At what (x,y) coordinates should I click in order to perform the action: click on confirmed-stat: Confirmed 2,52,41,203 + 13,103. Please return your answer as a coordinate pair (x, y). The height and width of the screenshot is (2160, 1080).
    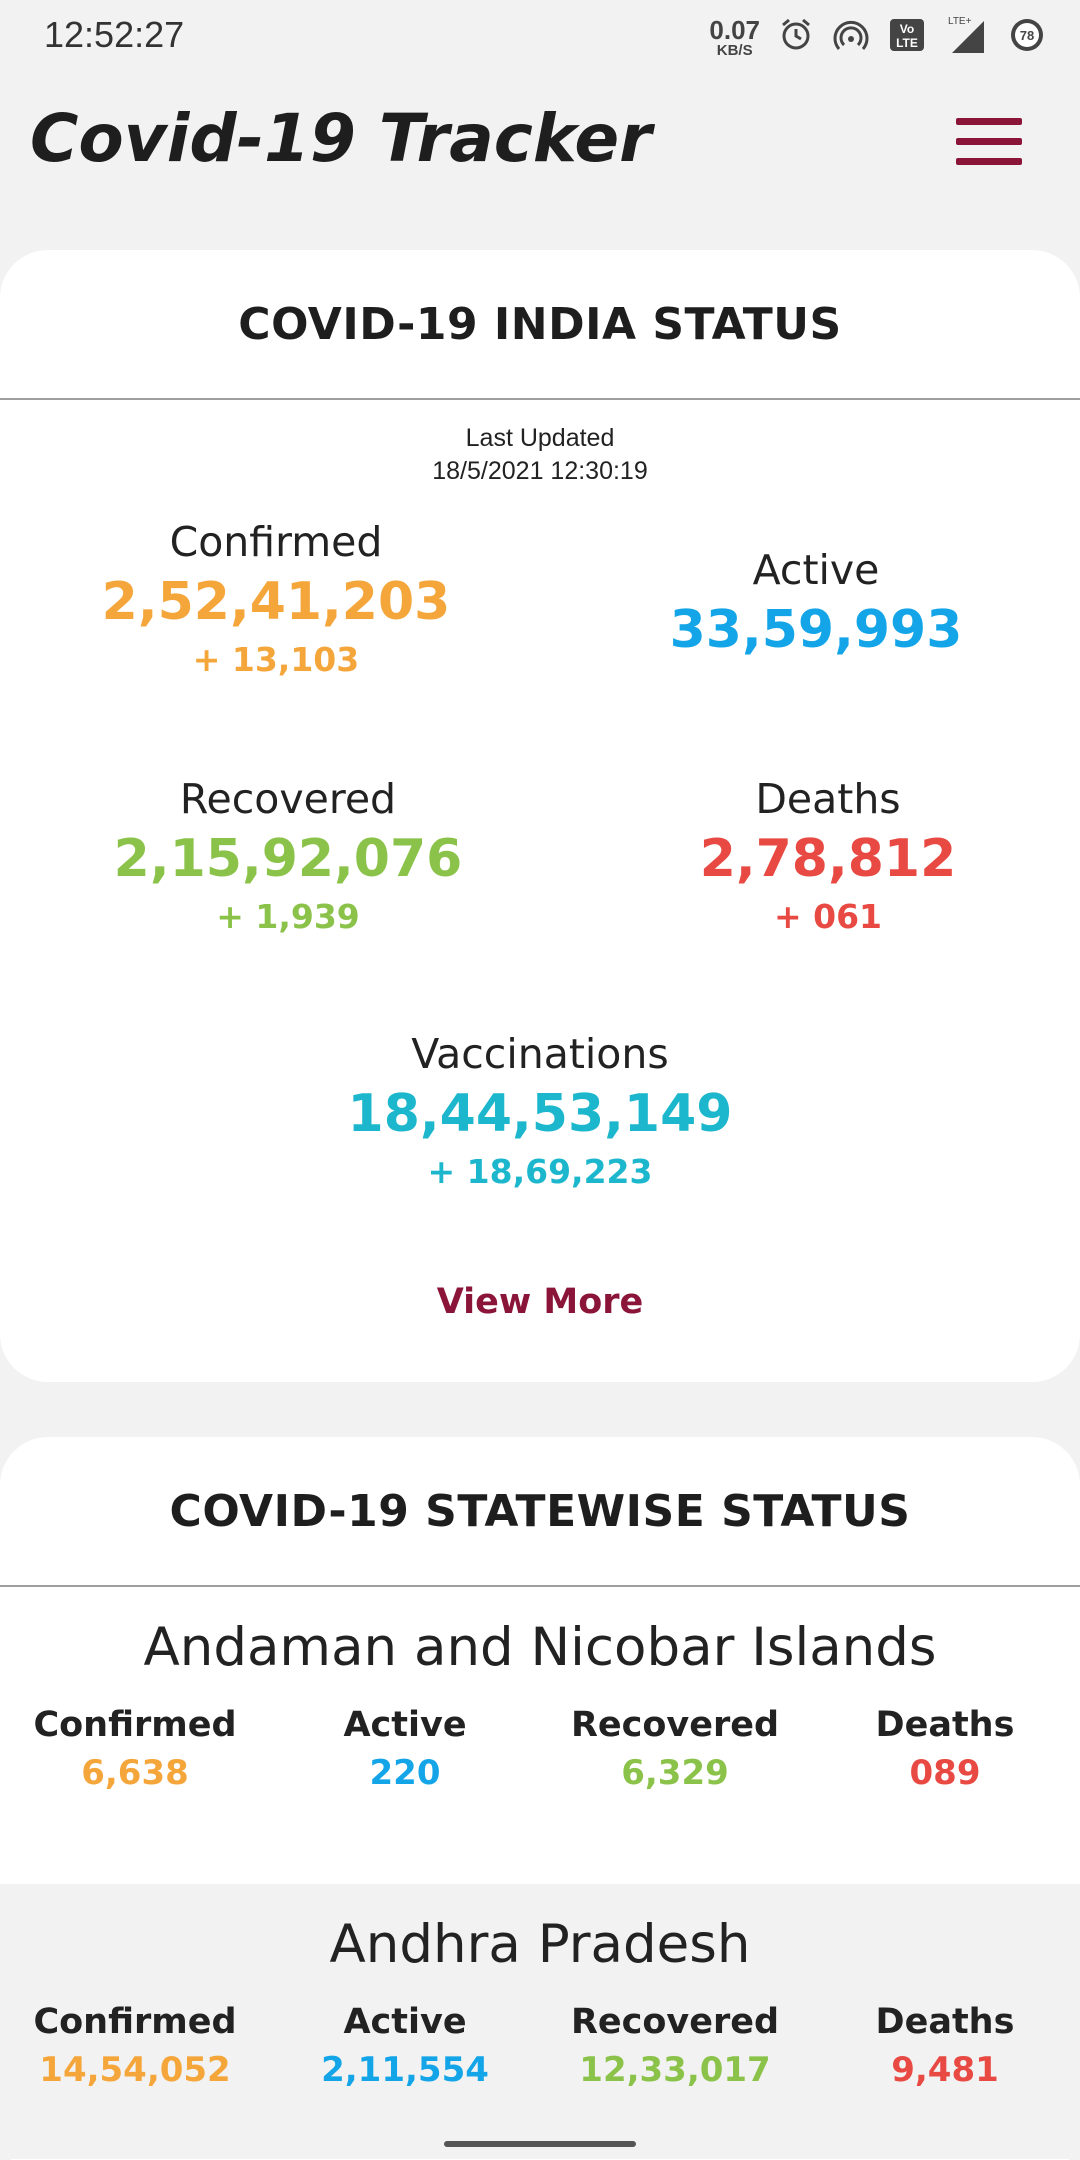
    Looking at the image, I should click on (276, 598).